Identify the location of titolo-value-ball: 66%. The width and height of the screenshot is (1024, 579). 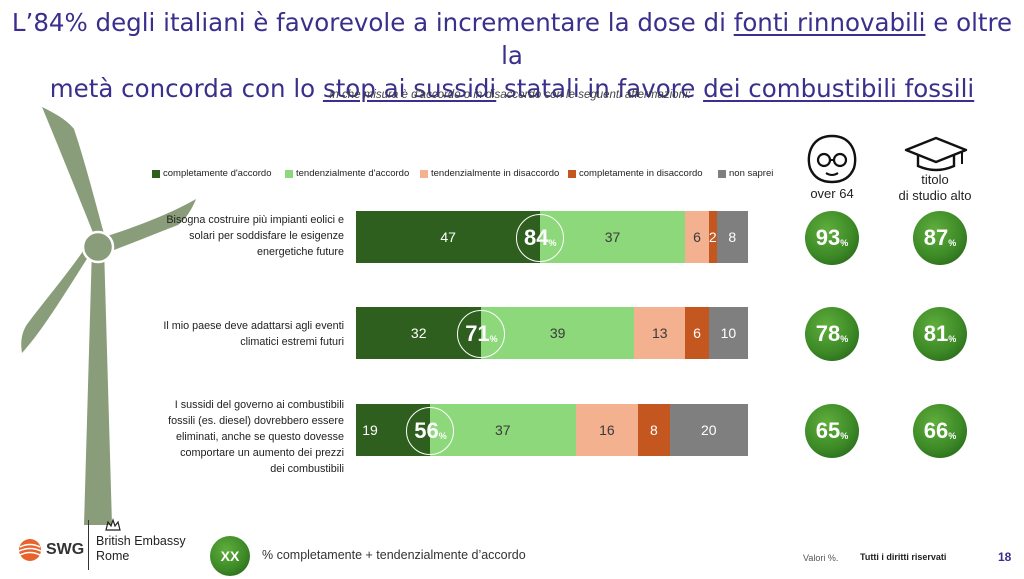
(940, 431).